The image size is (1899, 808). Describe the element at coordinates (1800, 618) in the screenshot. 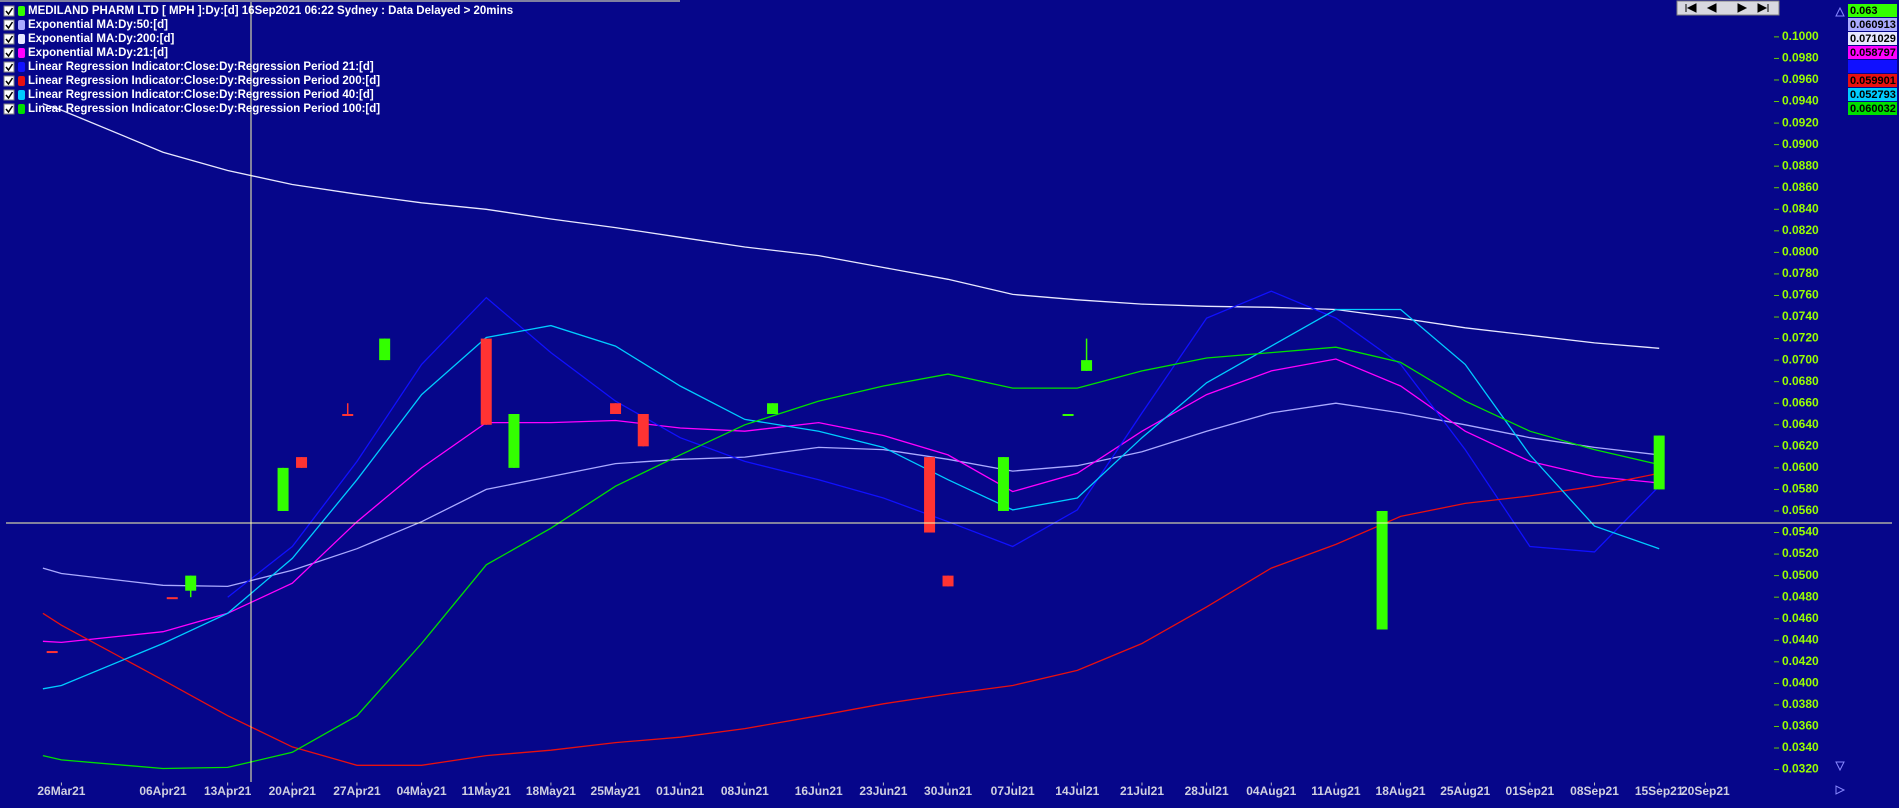

I see `y-tick-label: 0.0460` at that location.